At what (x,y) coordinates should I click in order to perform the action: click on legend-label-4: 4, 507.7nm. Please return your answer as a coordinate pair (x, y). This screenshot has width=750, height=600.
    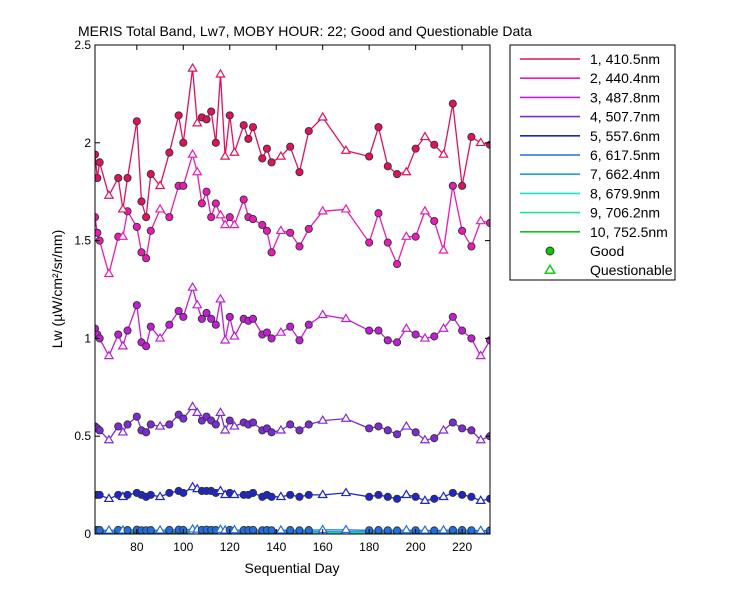
    Looking at the image, I should click on (625, 117).